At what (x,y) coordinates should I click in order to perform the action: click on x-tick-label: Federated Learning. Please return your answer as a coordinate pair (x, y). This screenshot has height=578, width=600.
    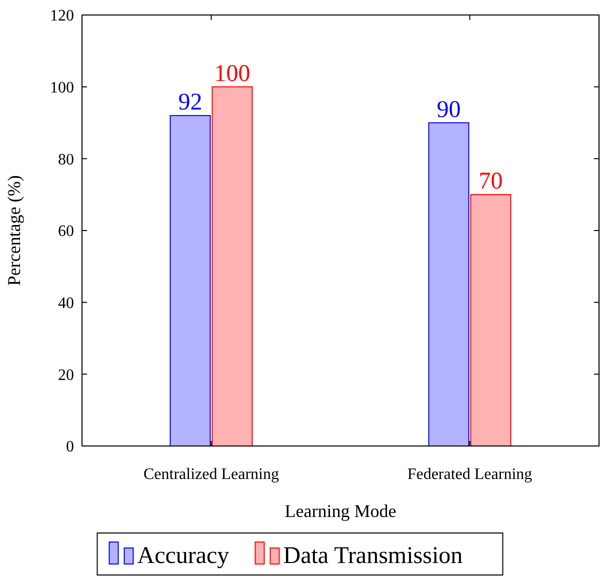
    Looking at the image, I should click on (469, 474).